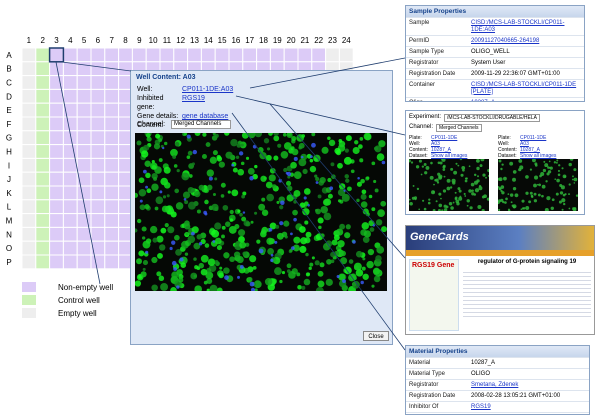  What do you see at coordinates (483, 101) in the screenshot?
I see `property-value: 10287_A` at bounding box center [483, 101].